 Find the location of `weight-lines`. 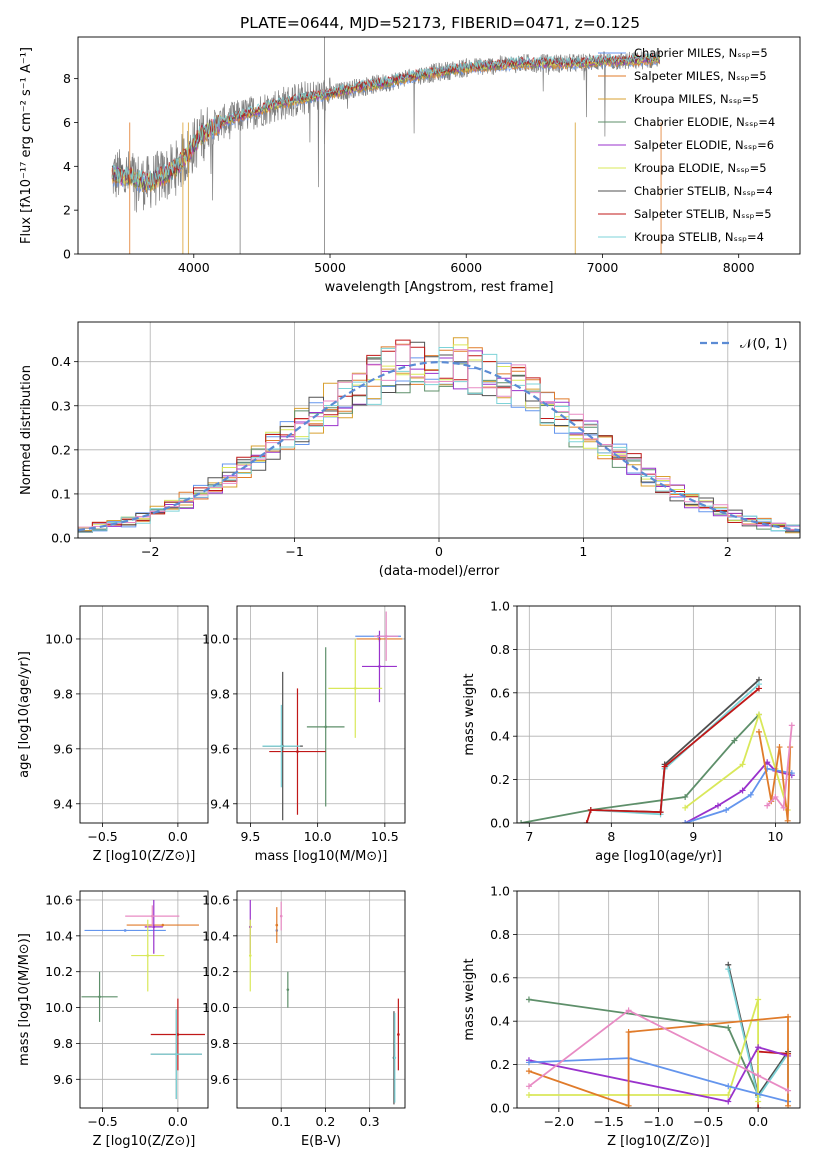

weight-lines is located at coordinates (656, 749).